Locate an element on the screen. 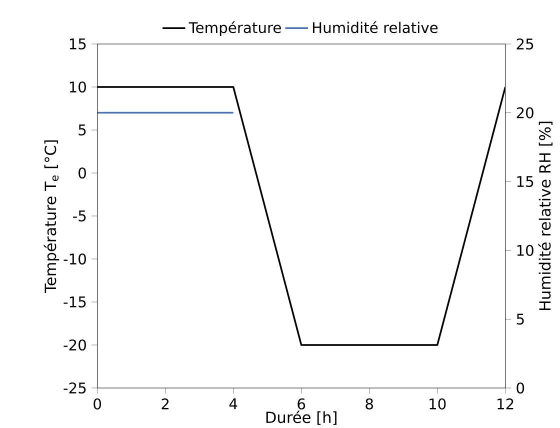 Image resolution: width=560 pixels, height=428 pixels. x-tick-label: 6 is located at coordinates (302, 404).